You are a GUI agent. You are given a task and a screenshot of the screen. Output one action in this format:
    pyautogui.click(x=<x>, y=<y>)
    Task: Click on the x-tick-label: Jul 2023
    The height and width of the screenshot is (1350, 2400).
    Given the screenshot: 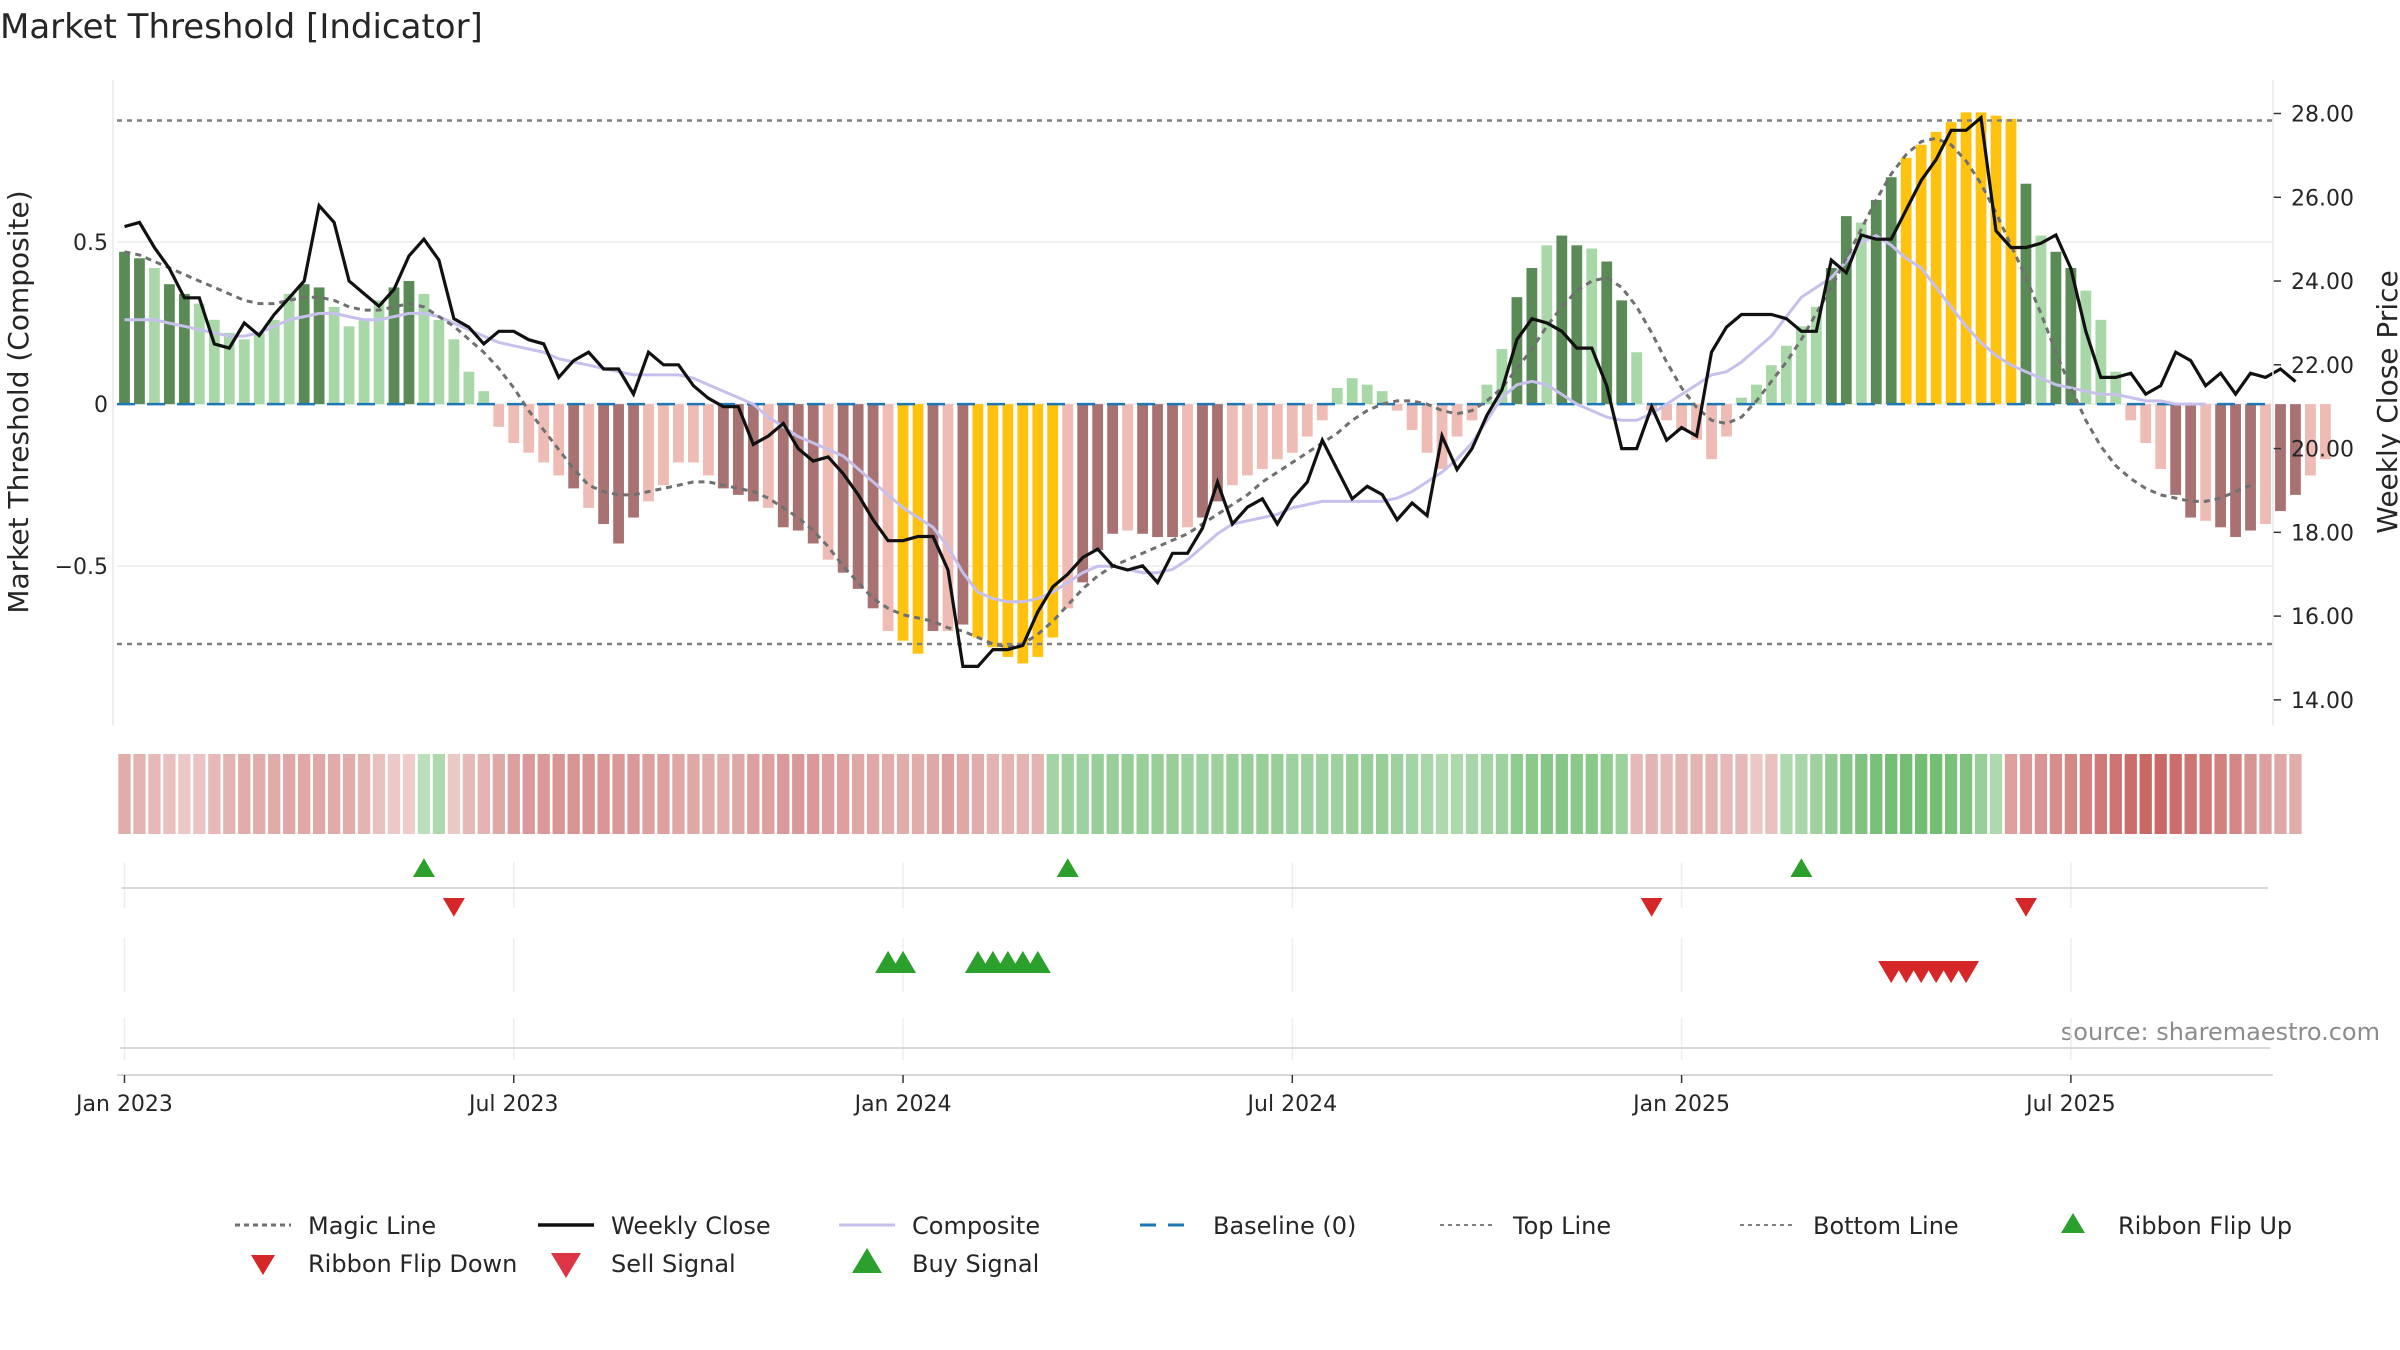 What is the action you would take?
    pyautogui.click(x=513, y=1104)
    